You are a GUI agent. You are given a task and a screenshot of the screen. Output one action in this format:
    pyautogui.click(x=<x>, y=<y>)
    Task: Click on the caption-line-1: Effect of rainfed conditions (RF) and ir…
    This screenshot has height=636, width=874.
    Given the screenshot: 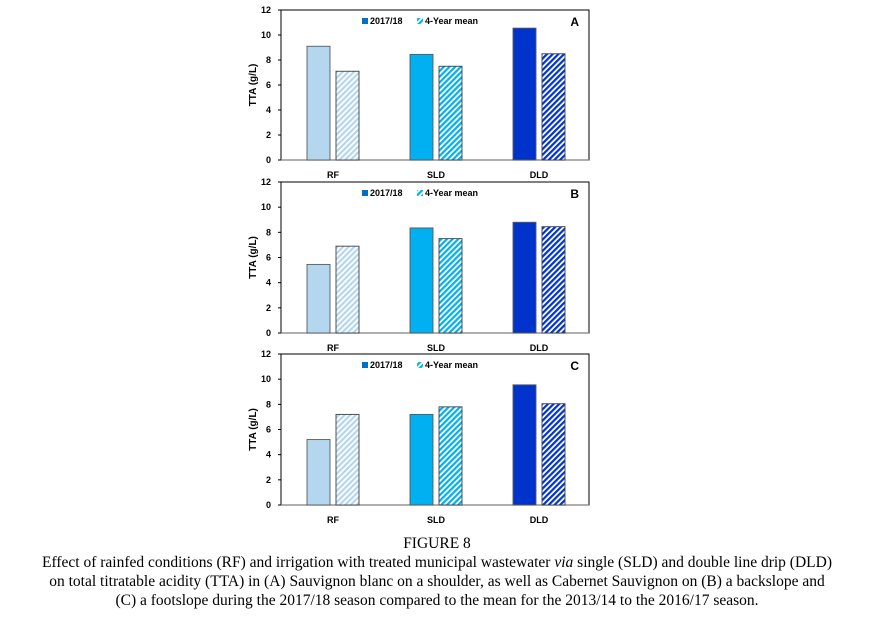 What is the action you would take?
    pyautogui.click(x=437, y=562)
    